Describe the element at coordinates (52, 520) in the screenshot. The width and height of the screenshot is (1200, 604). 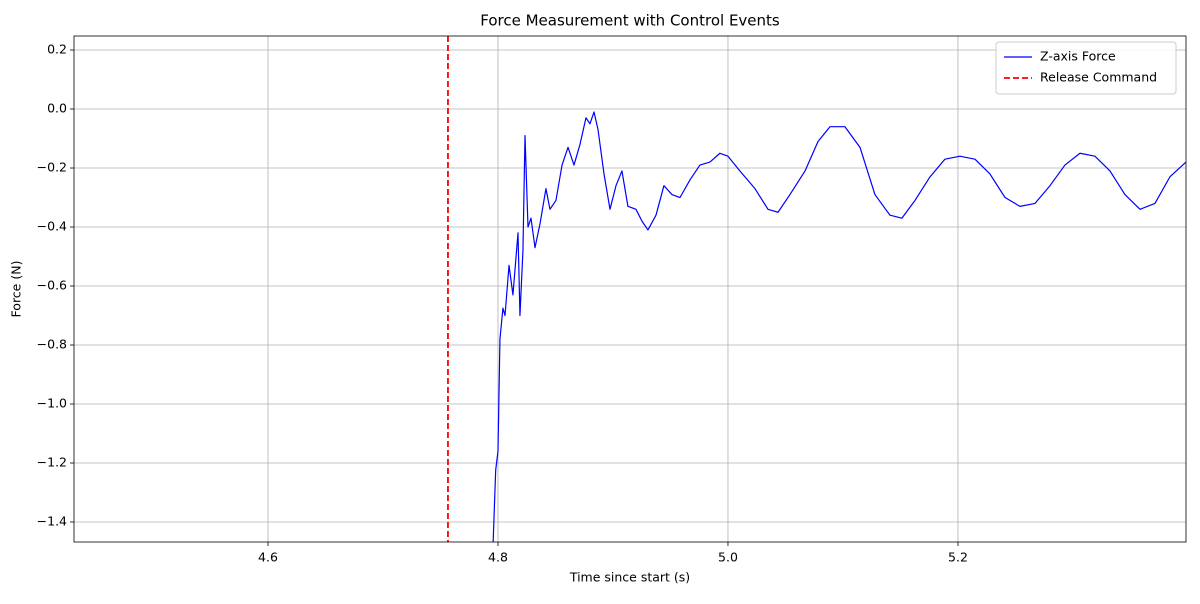
I see `y-tick-label: −1.4` at that location.